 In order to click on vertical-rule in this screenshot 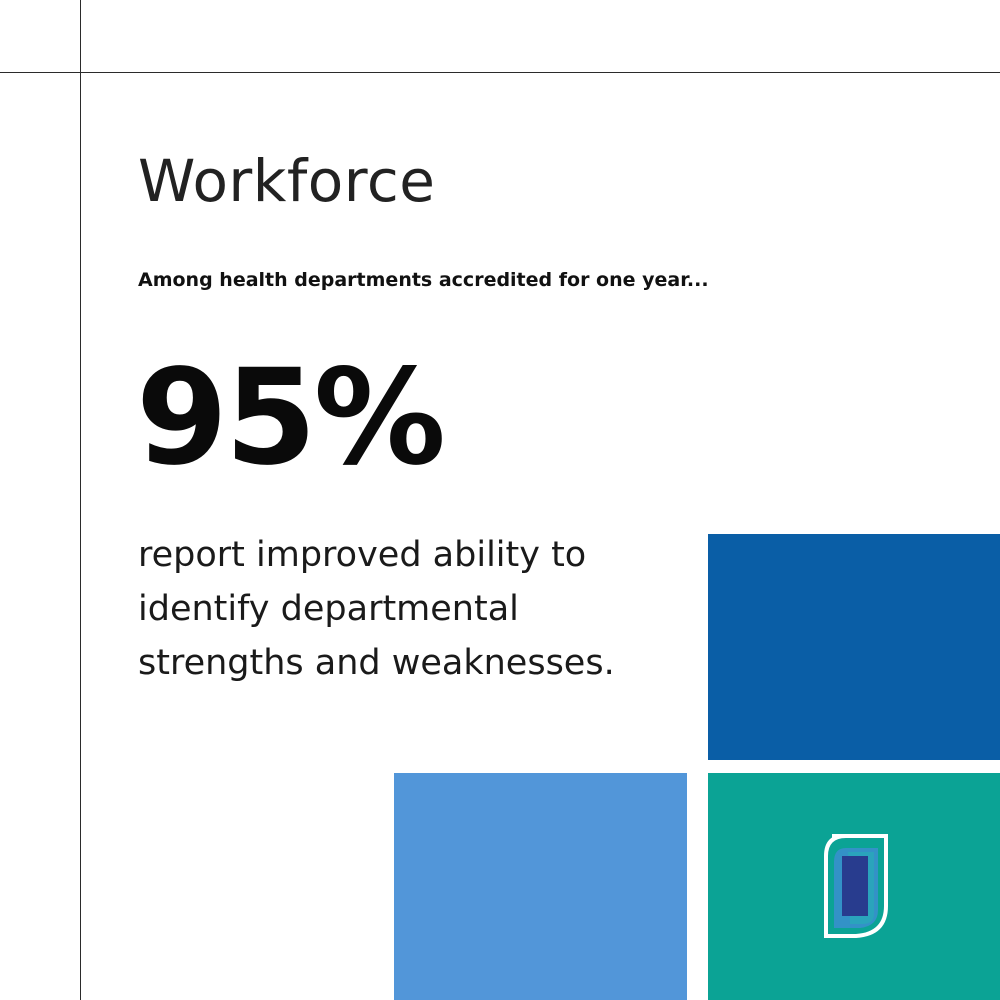, I will do `click(80, 500)`.